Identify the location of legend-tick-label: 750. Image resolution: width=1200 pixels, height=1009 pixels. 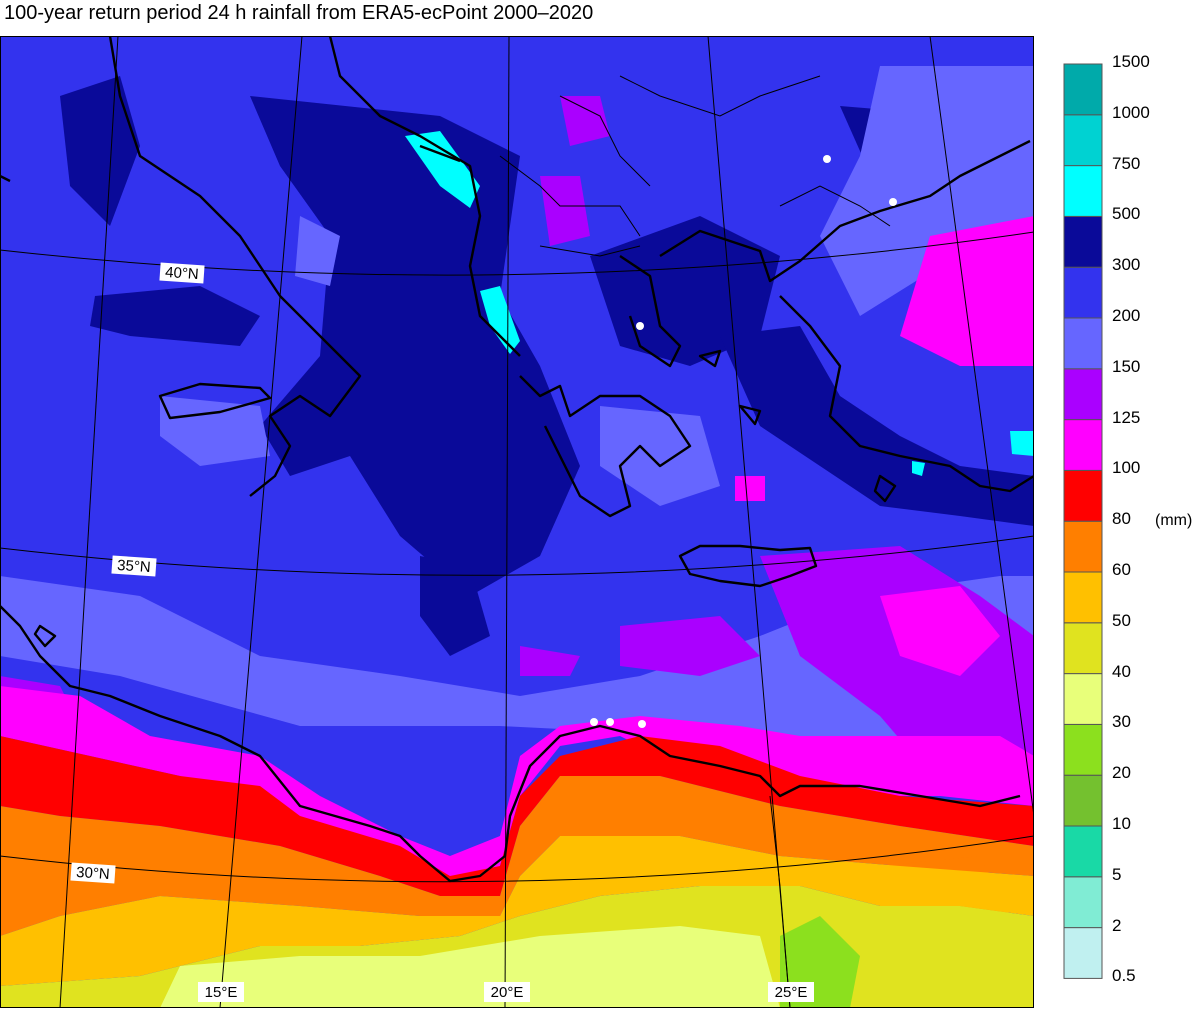
(1126, 163).